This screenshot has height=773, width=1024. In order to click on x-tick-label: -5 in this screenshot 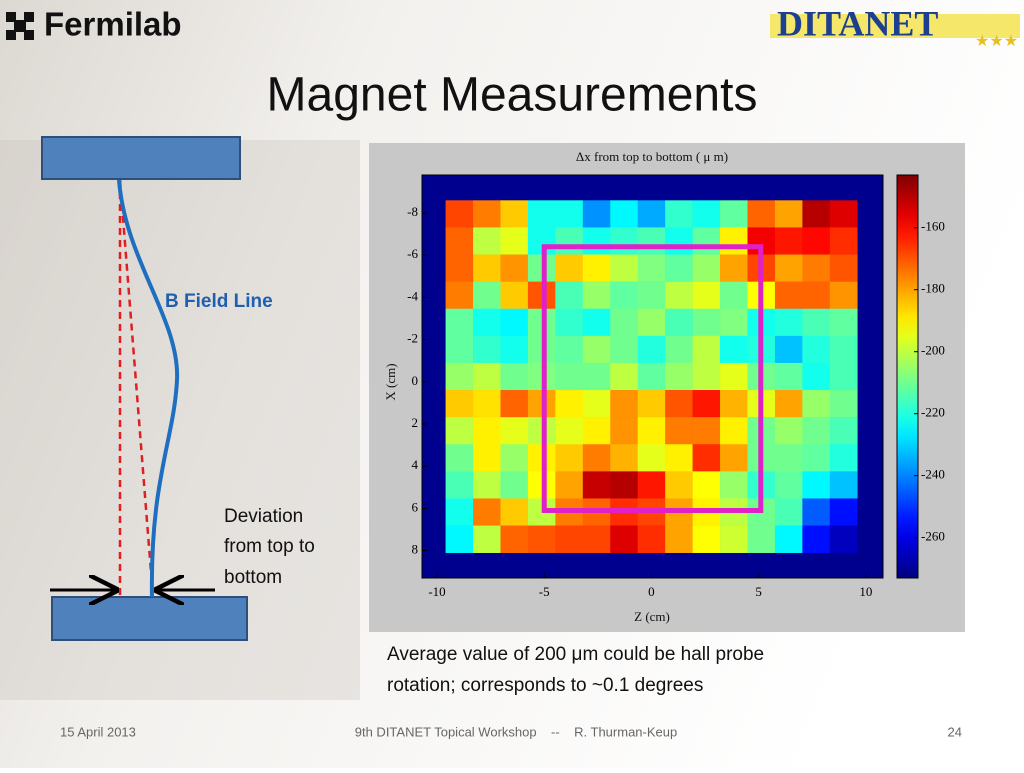, I will do `click(544, 591)`.